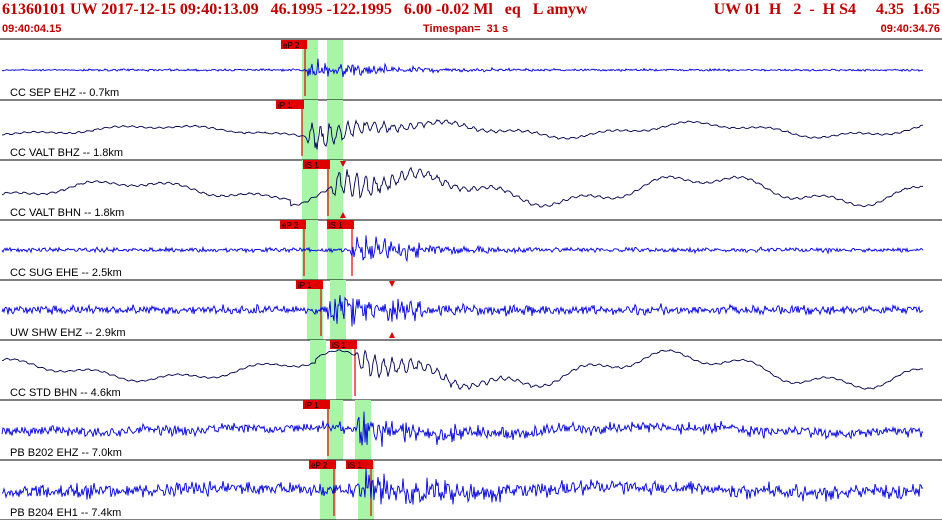 The height and width of the screenshot is (520, 942). What do you see at coordinates (466, 29) in the screenshot?
I see `timespan-label: Timespan= 31 s` at bounding box center [466, 29].